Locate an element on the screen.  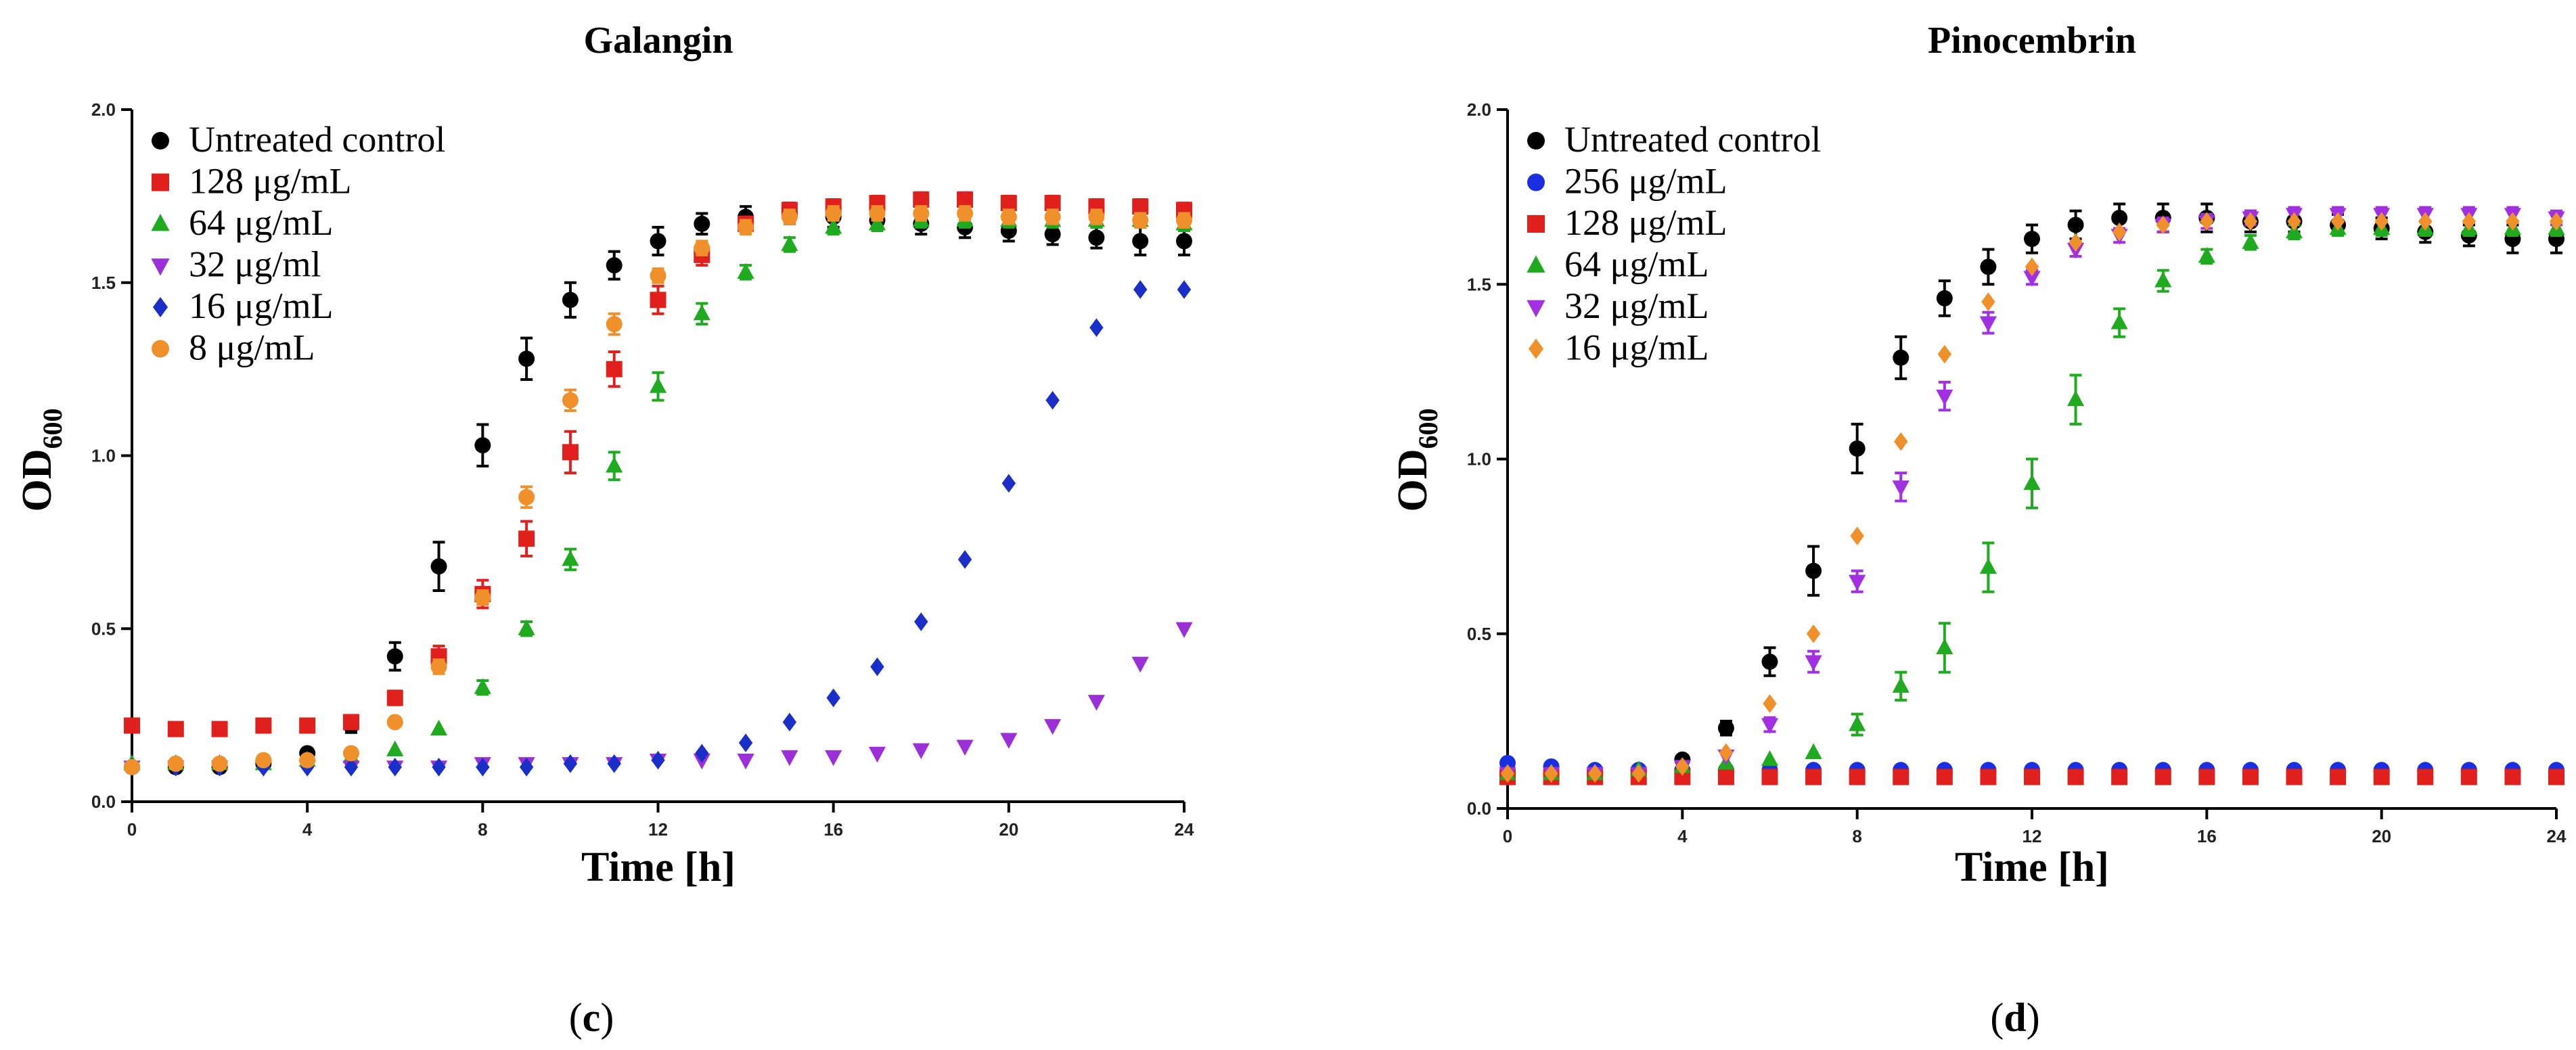
y-tick-label: 0.0 is located at coordinates (1479, 808).